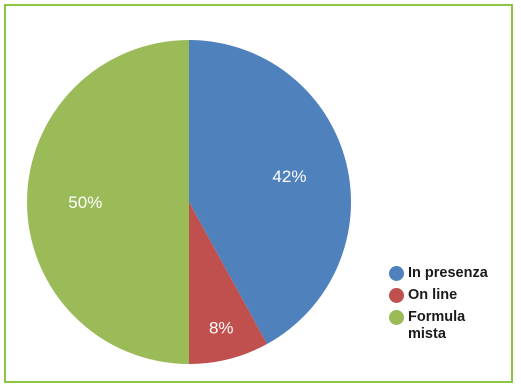 Image resolution: width=521 pixels, height=389 pixels. What do you see at coordinates (396, 295) in the screenshot?
I see `legend-swatch-on-line` at bounding box center [396, 295].